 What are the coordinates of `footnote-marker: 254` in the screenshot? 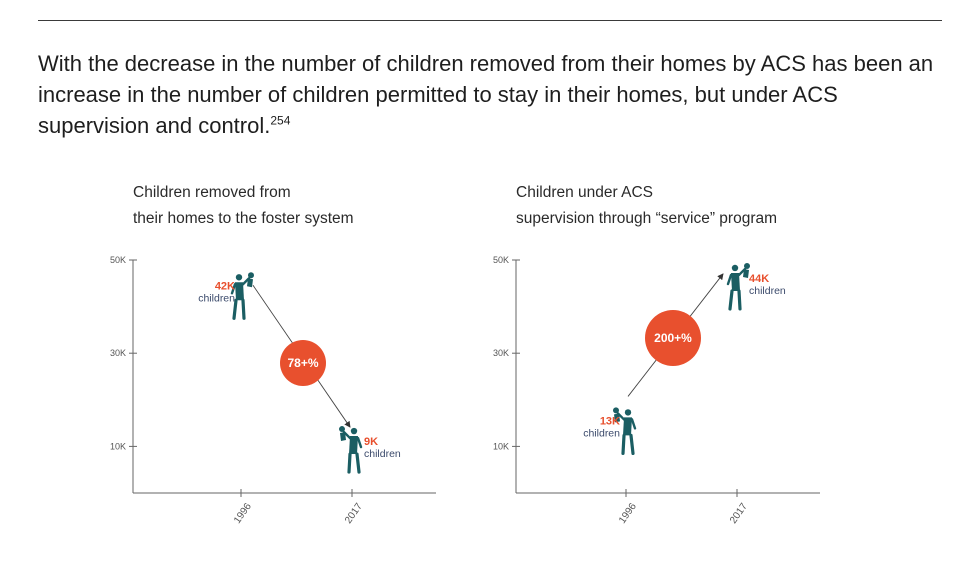 It's located at (280, 120).